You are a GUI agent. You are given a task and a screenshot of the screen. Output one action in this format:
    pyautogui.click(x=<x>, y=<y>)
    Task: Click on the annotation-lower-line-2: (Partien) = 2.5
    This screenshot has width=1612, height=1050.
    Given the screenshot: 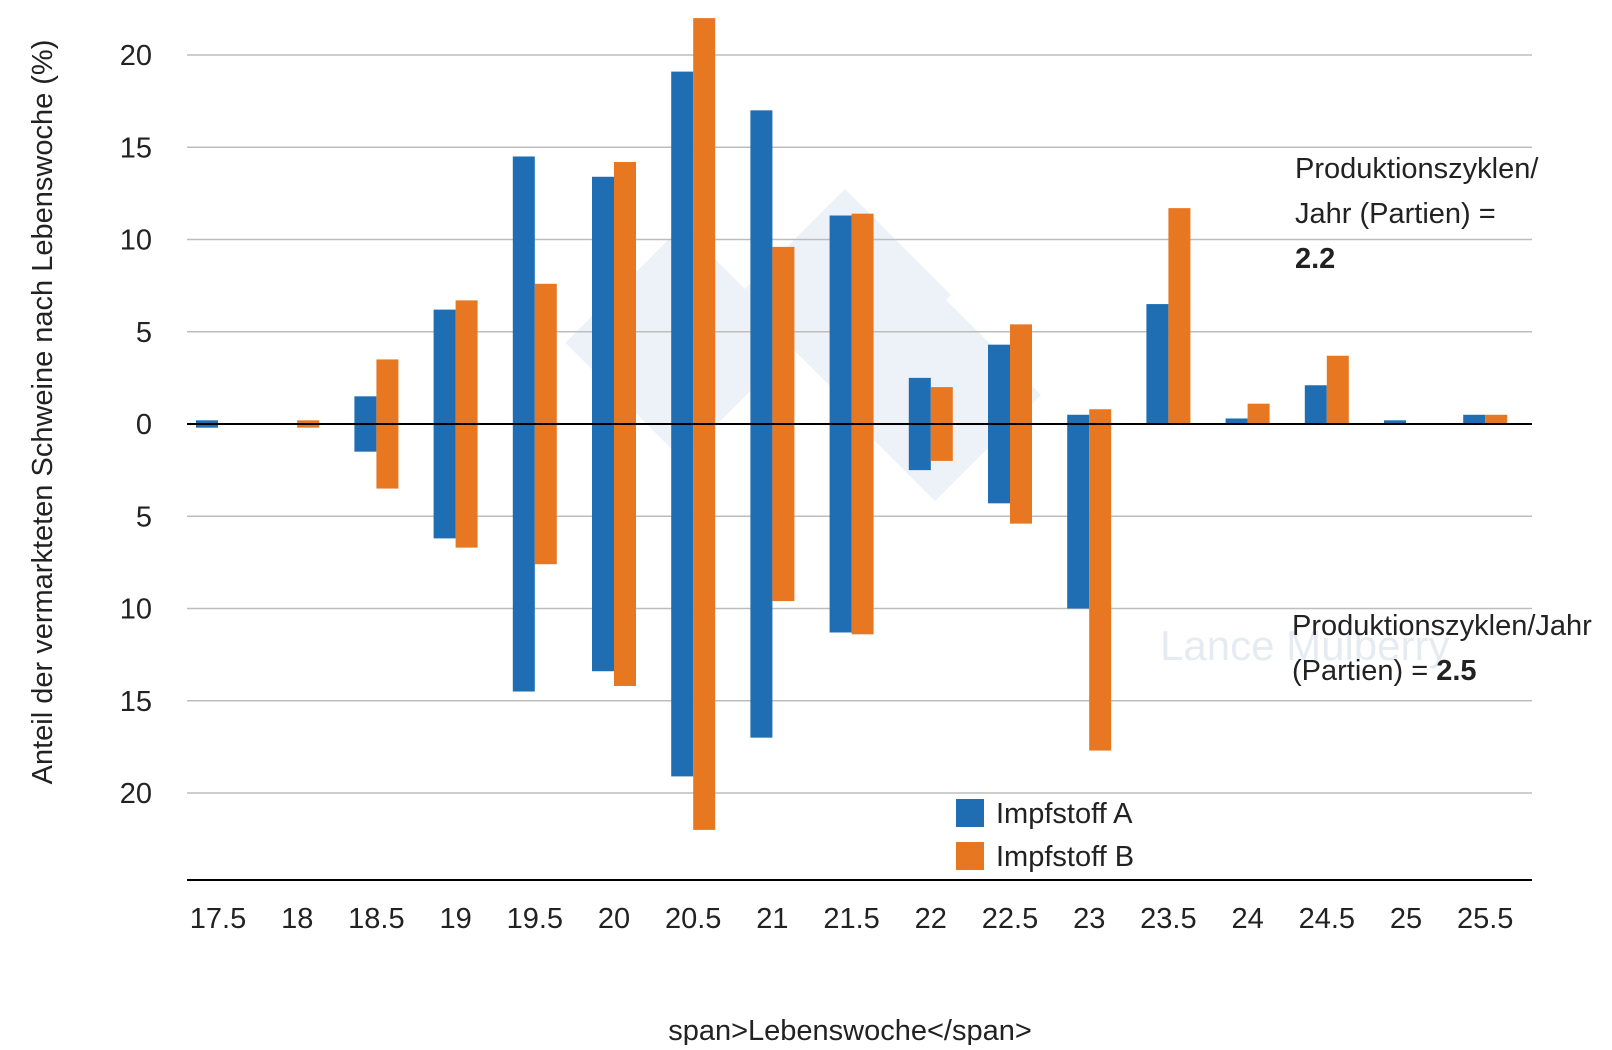 What is the action you would take?
    pyautogui.click(x=1384, y=671)
    